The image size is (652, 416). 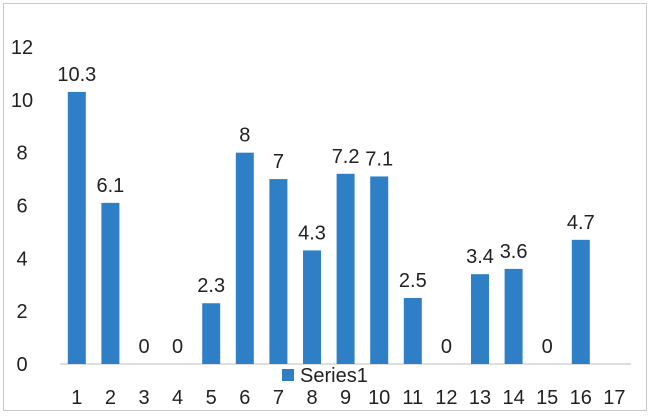 I want to click on x-tick-label: 10, so click(x=379, y=398).